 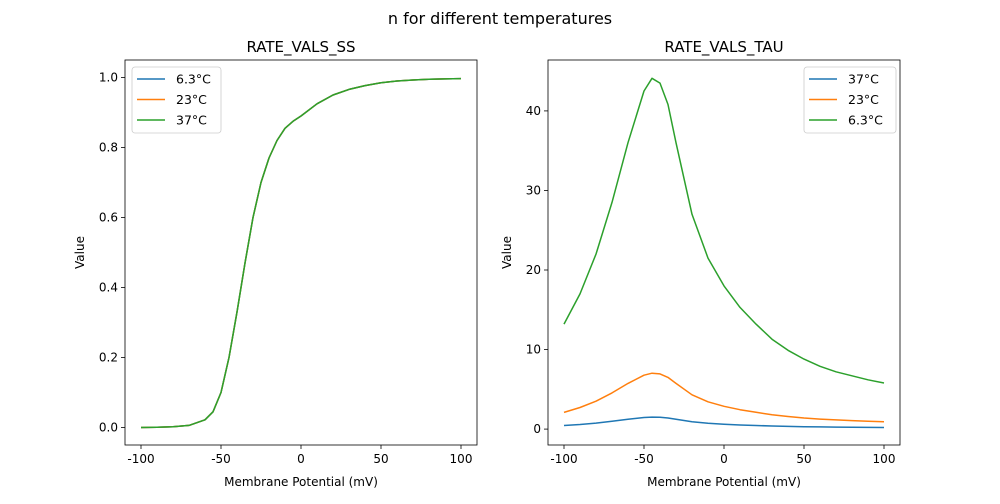 What do you see at coordinates (500, 18) in the screenshot?
I see `figure-suptitle: n for different temperatures` at bounding box center [500, 18].